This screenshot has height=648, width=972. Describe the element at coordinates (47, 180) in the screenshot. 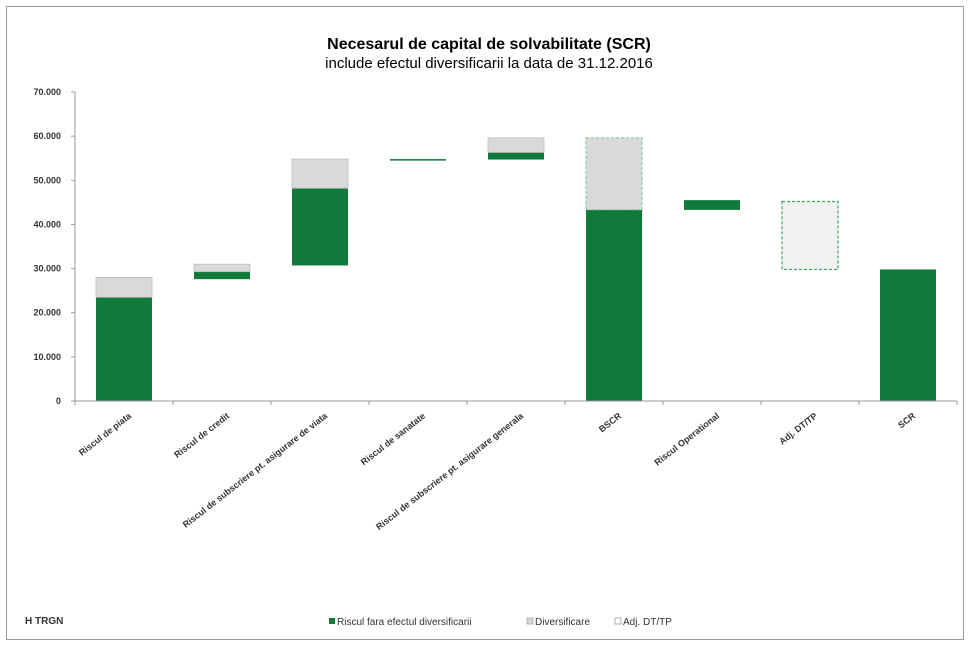

I see `y-tick-label: 50.000` at that location.